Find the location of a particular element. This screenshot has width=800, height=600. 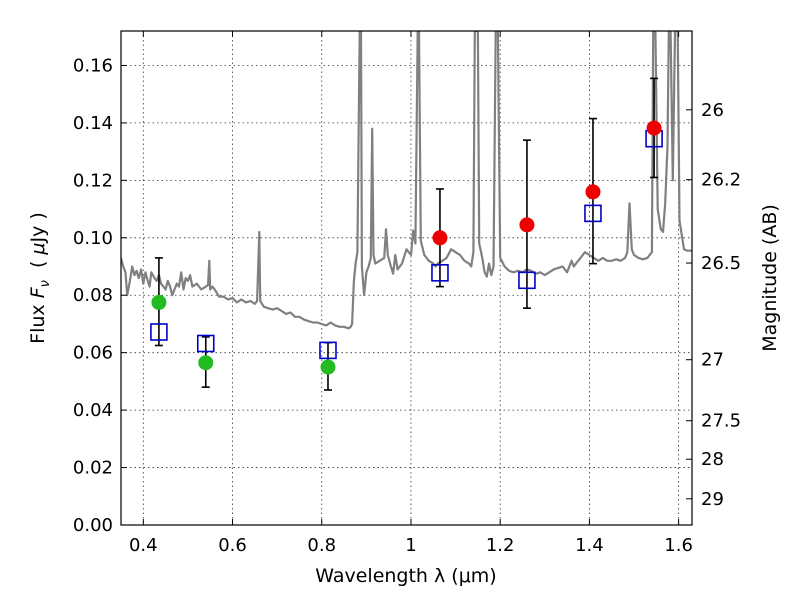

y2-axis-label: Magnitude (AB) is located at coordinates (770, 278).